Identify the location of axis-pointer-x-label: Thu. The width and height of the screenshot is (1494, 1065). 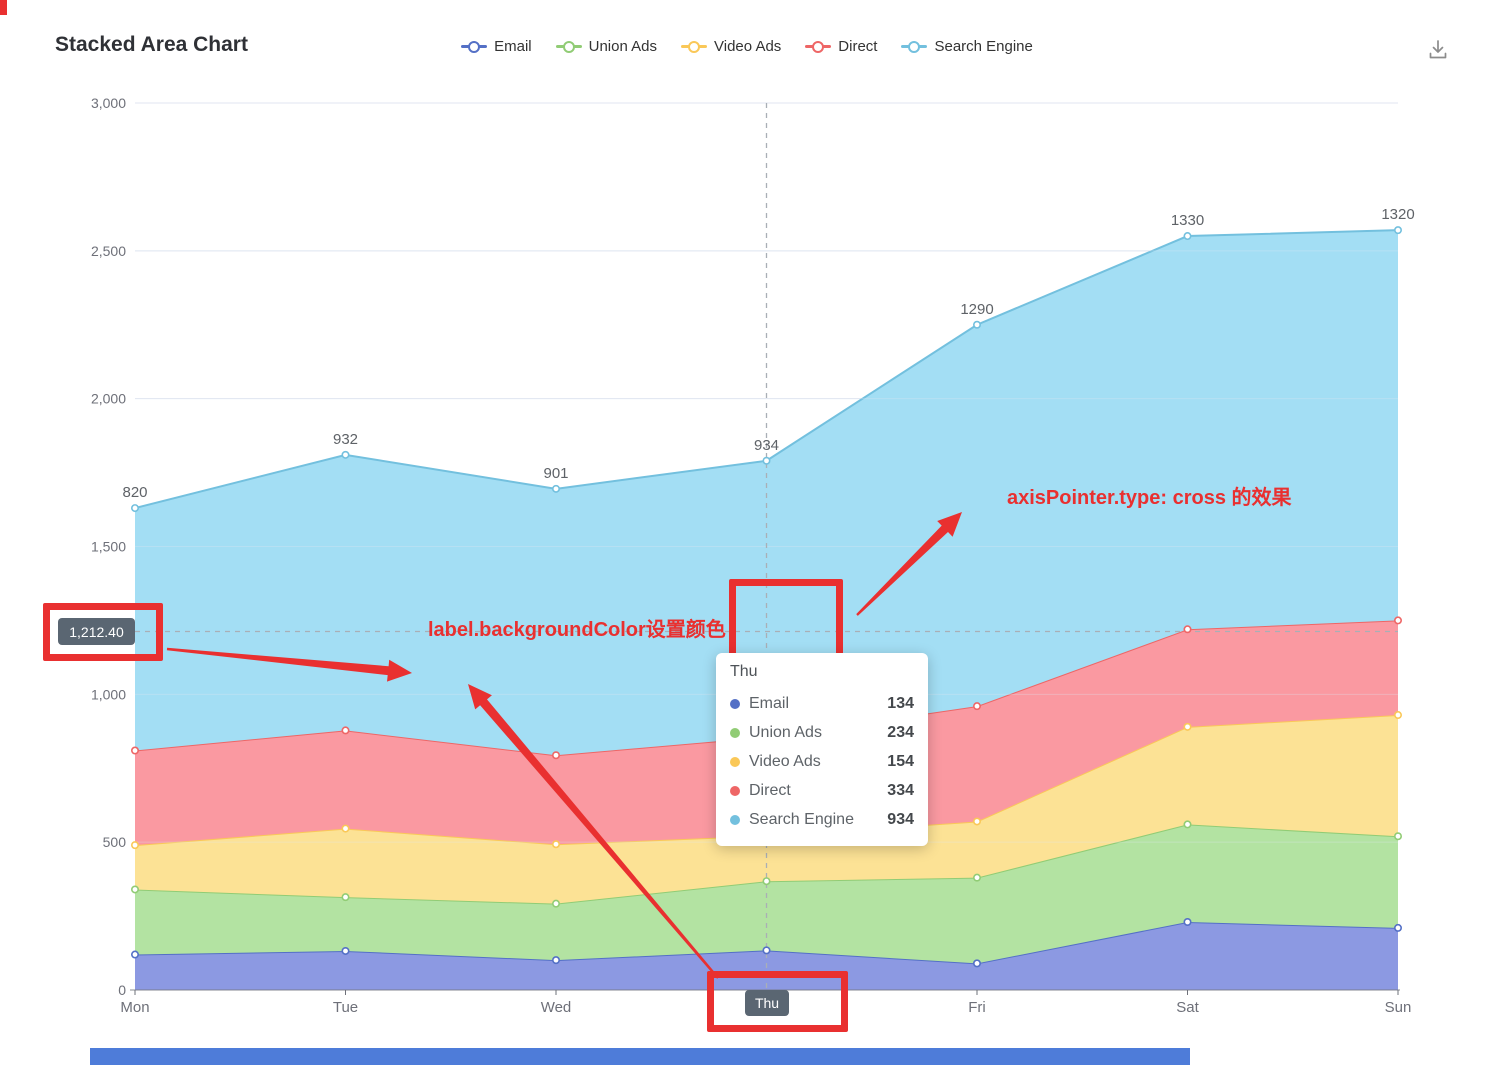
(767, 1003).